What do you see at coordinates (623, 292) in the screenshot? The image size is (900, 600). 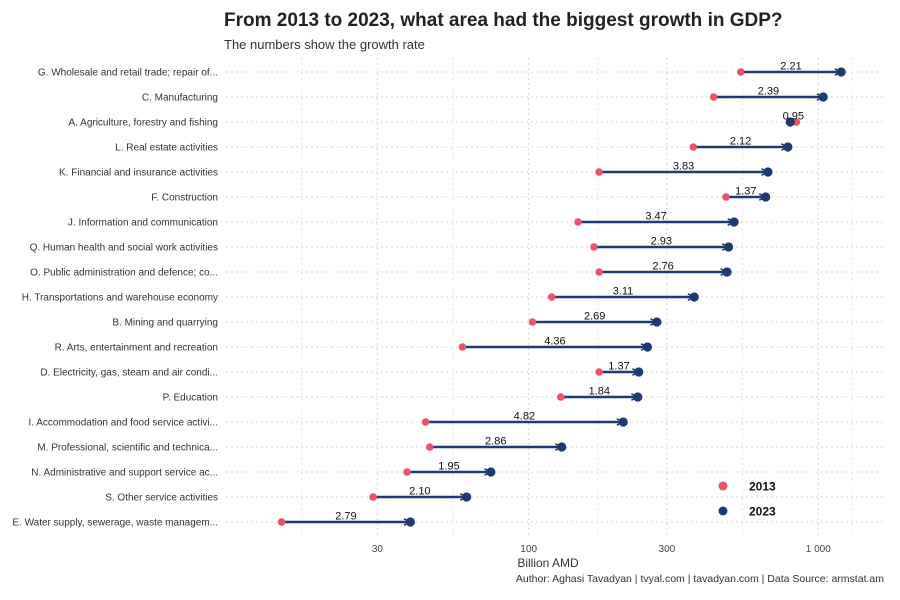 I see `growth-rate-label: 3.11` at bounding box center [623, 292].